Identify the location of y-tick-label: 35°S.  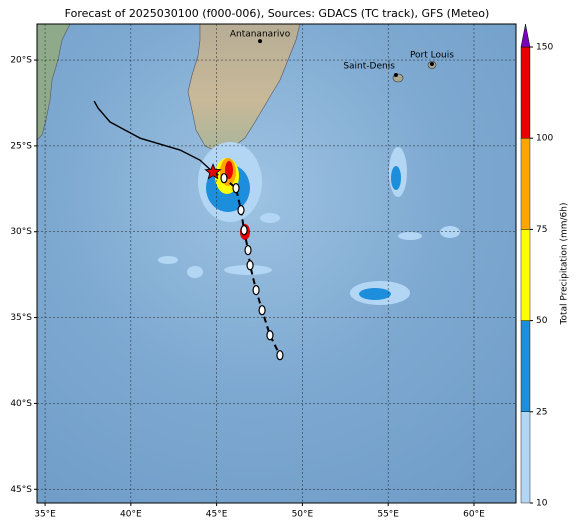
(21, 318).